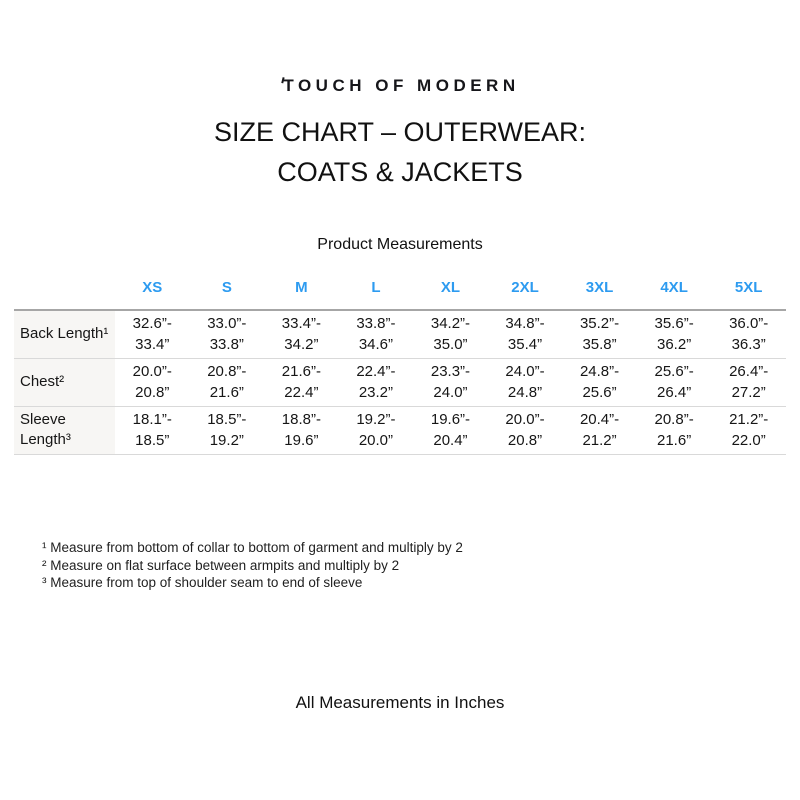  Describe the element at coordinates (152, 291) in the screenshot. I see `column-header-xs: XS` at that location.